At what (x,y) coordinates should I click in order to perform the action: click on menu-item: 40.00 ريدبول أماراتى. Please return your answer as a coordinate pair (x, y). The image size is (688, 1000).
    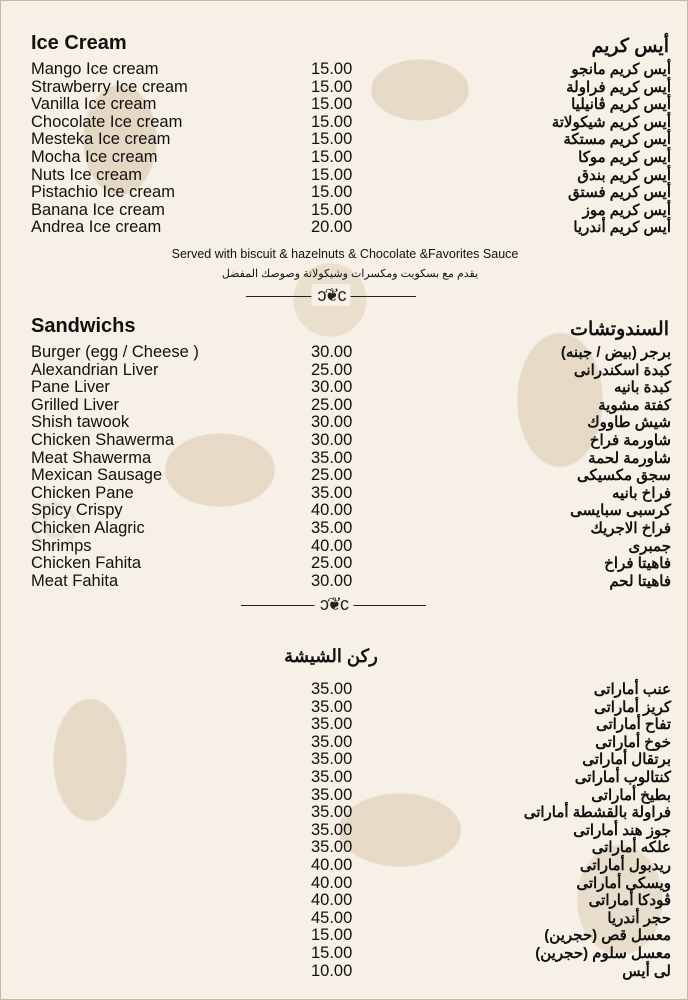
    Looking at the image, I should click on (344, 865).